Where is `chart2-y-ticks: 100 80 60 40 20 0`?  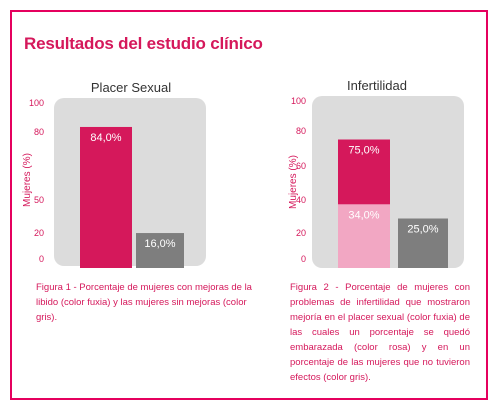
chart2-y-ticks: 100 80 60 40 20 0 is located at coordinates (298, 180).